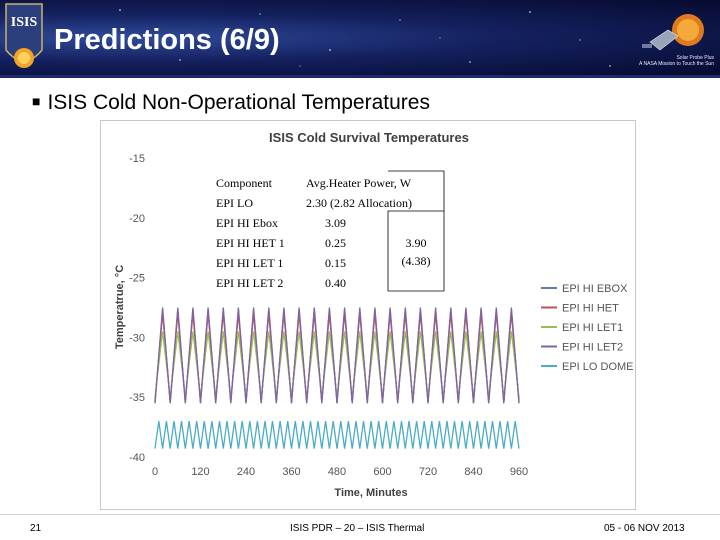 Image resolution: width=720 pixels, height=540 pixels. What do you see at coordinates (246, 472) in the screenshot?
I see `x-tick-label: 240` at bounding box center [246, 472].